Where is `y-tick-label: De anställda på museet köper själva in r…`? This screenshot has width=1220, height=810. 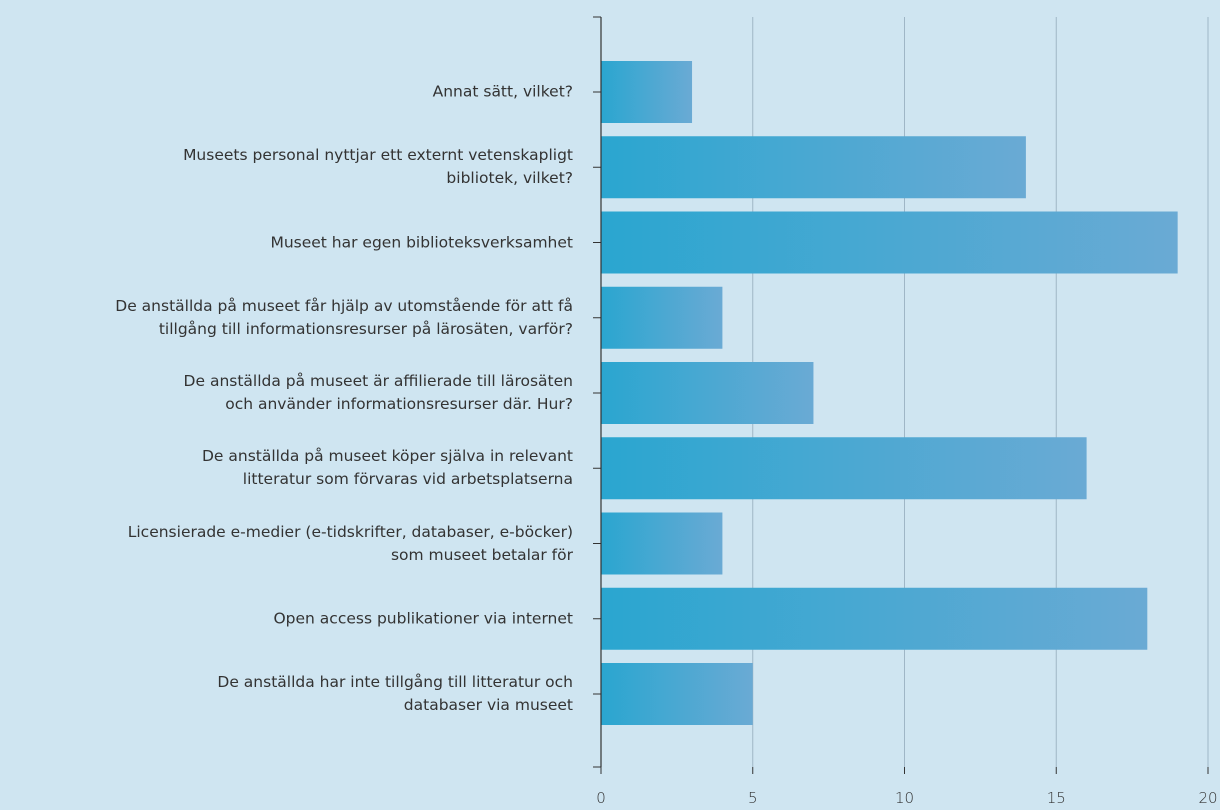 y-tick-label: De anställda på museet köper själva in r… is located at coordinates (387, 468).